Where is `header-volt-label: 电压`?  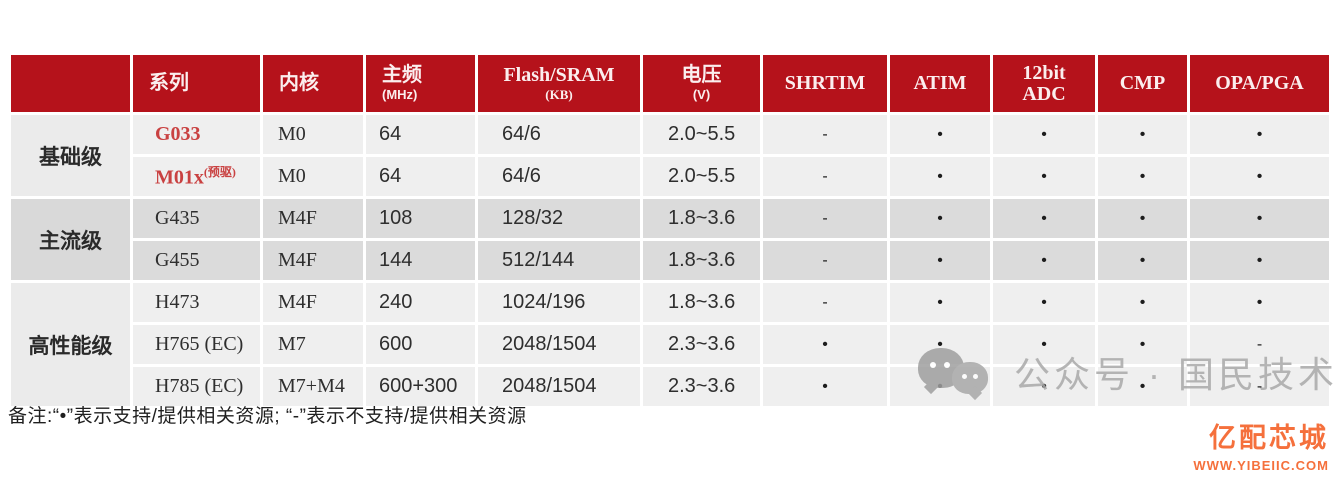 header-volt-label: 电压 is located at coordinates (701, 75).